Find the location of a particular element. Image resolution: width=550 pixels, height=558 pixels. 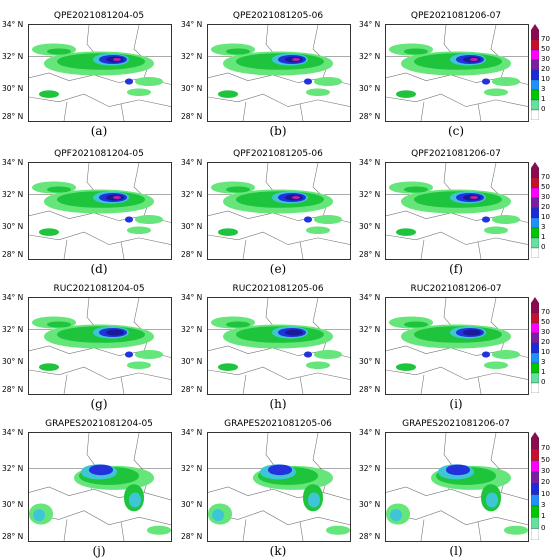

colorbar-tick-label: 20 is located at coordinates (545, 207).